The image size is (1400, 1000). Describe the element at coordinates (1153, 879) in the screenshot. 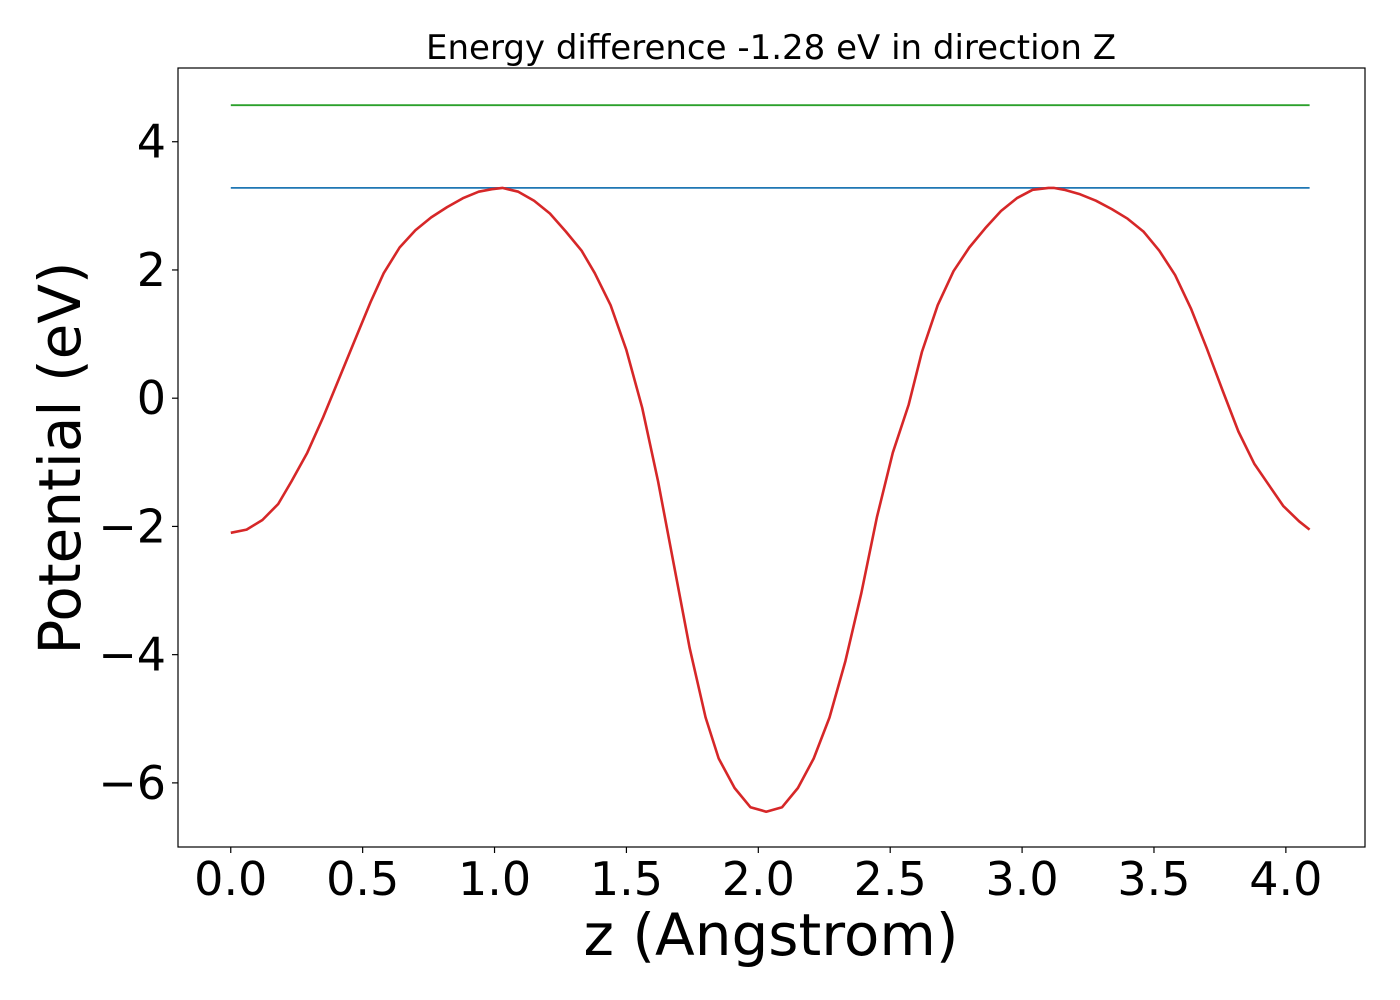

I see `x-tick-label: 3.5` at that location.